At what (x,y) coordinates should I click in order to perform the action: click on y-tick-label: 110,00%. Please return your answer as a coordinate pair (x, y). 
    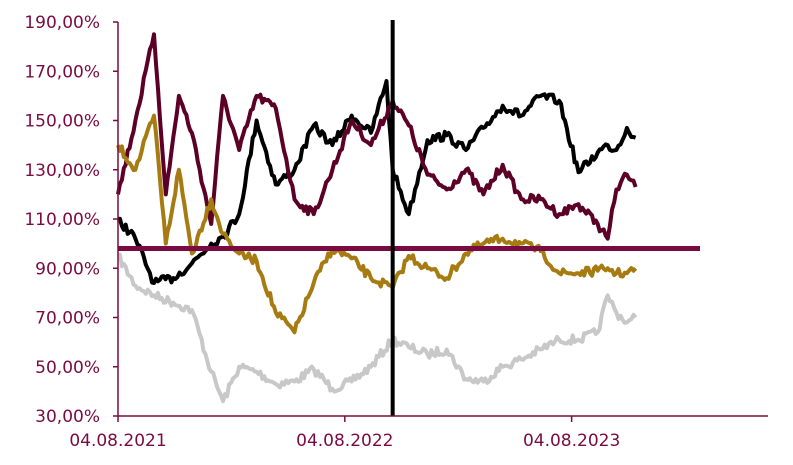
    Looking at the image, I should click on (62, 220).